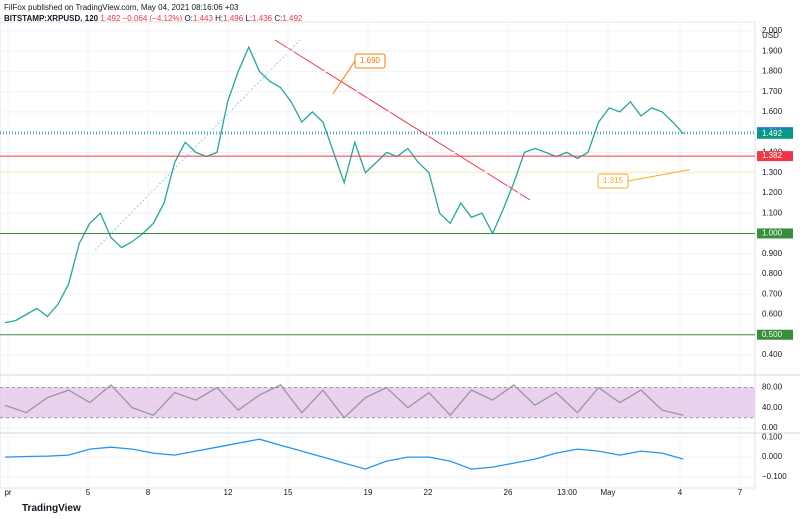 This screenshot has height=519, width=800. Describe the element at coordinates (772, 436) in the screenshot. I see `y-tick-label: 0.100` at that location.